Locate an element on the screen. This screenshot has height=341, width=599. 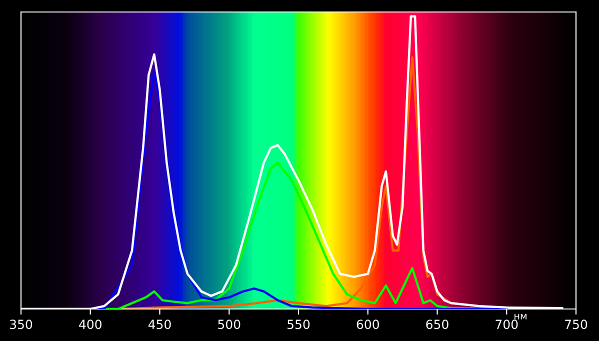
x-tick-label: 500 is located at coordinates (229, 325).